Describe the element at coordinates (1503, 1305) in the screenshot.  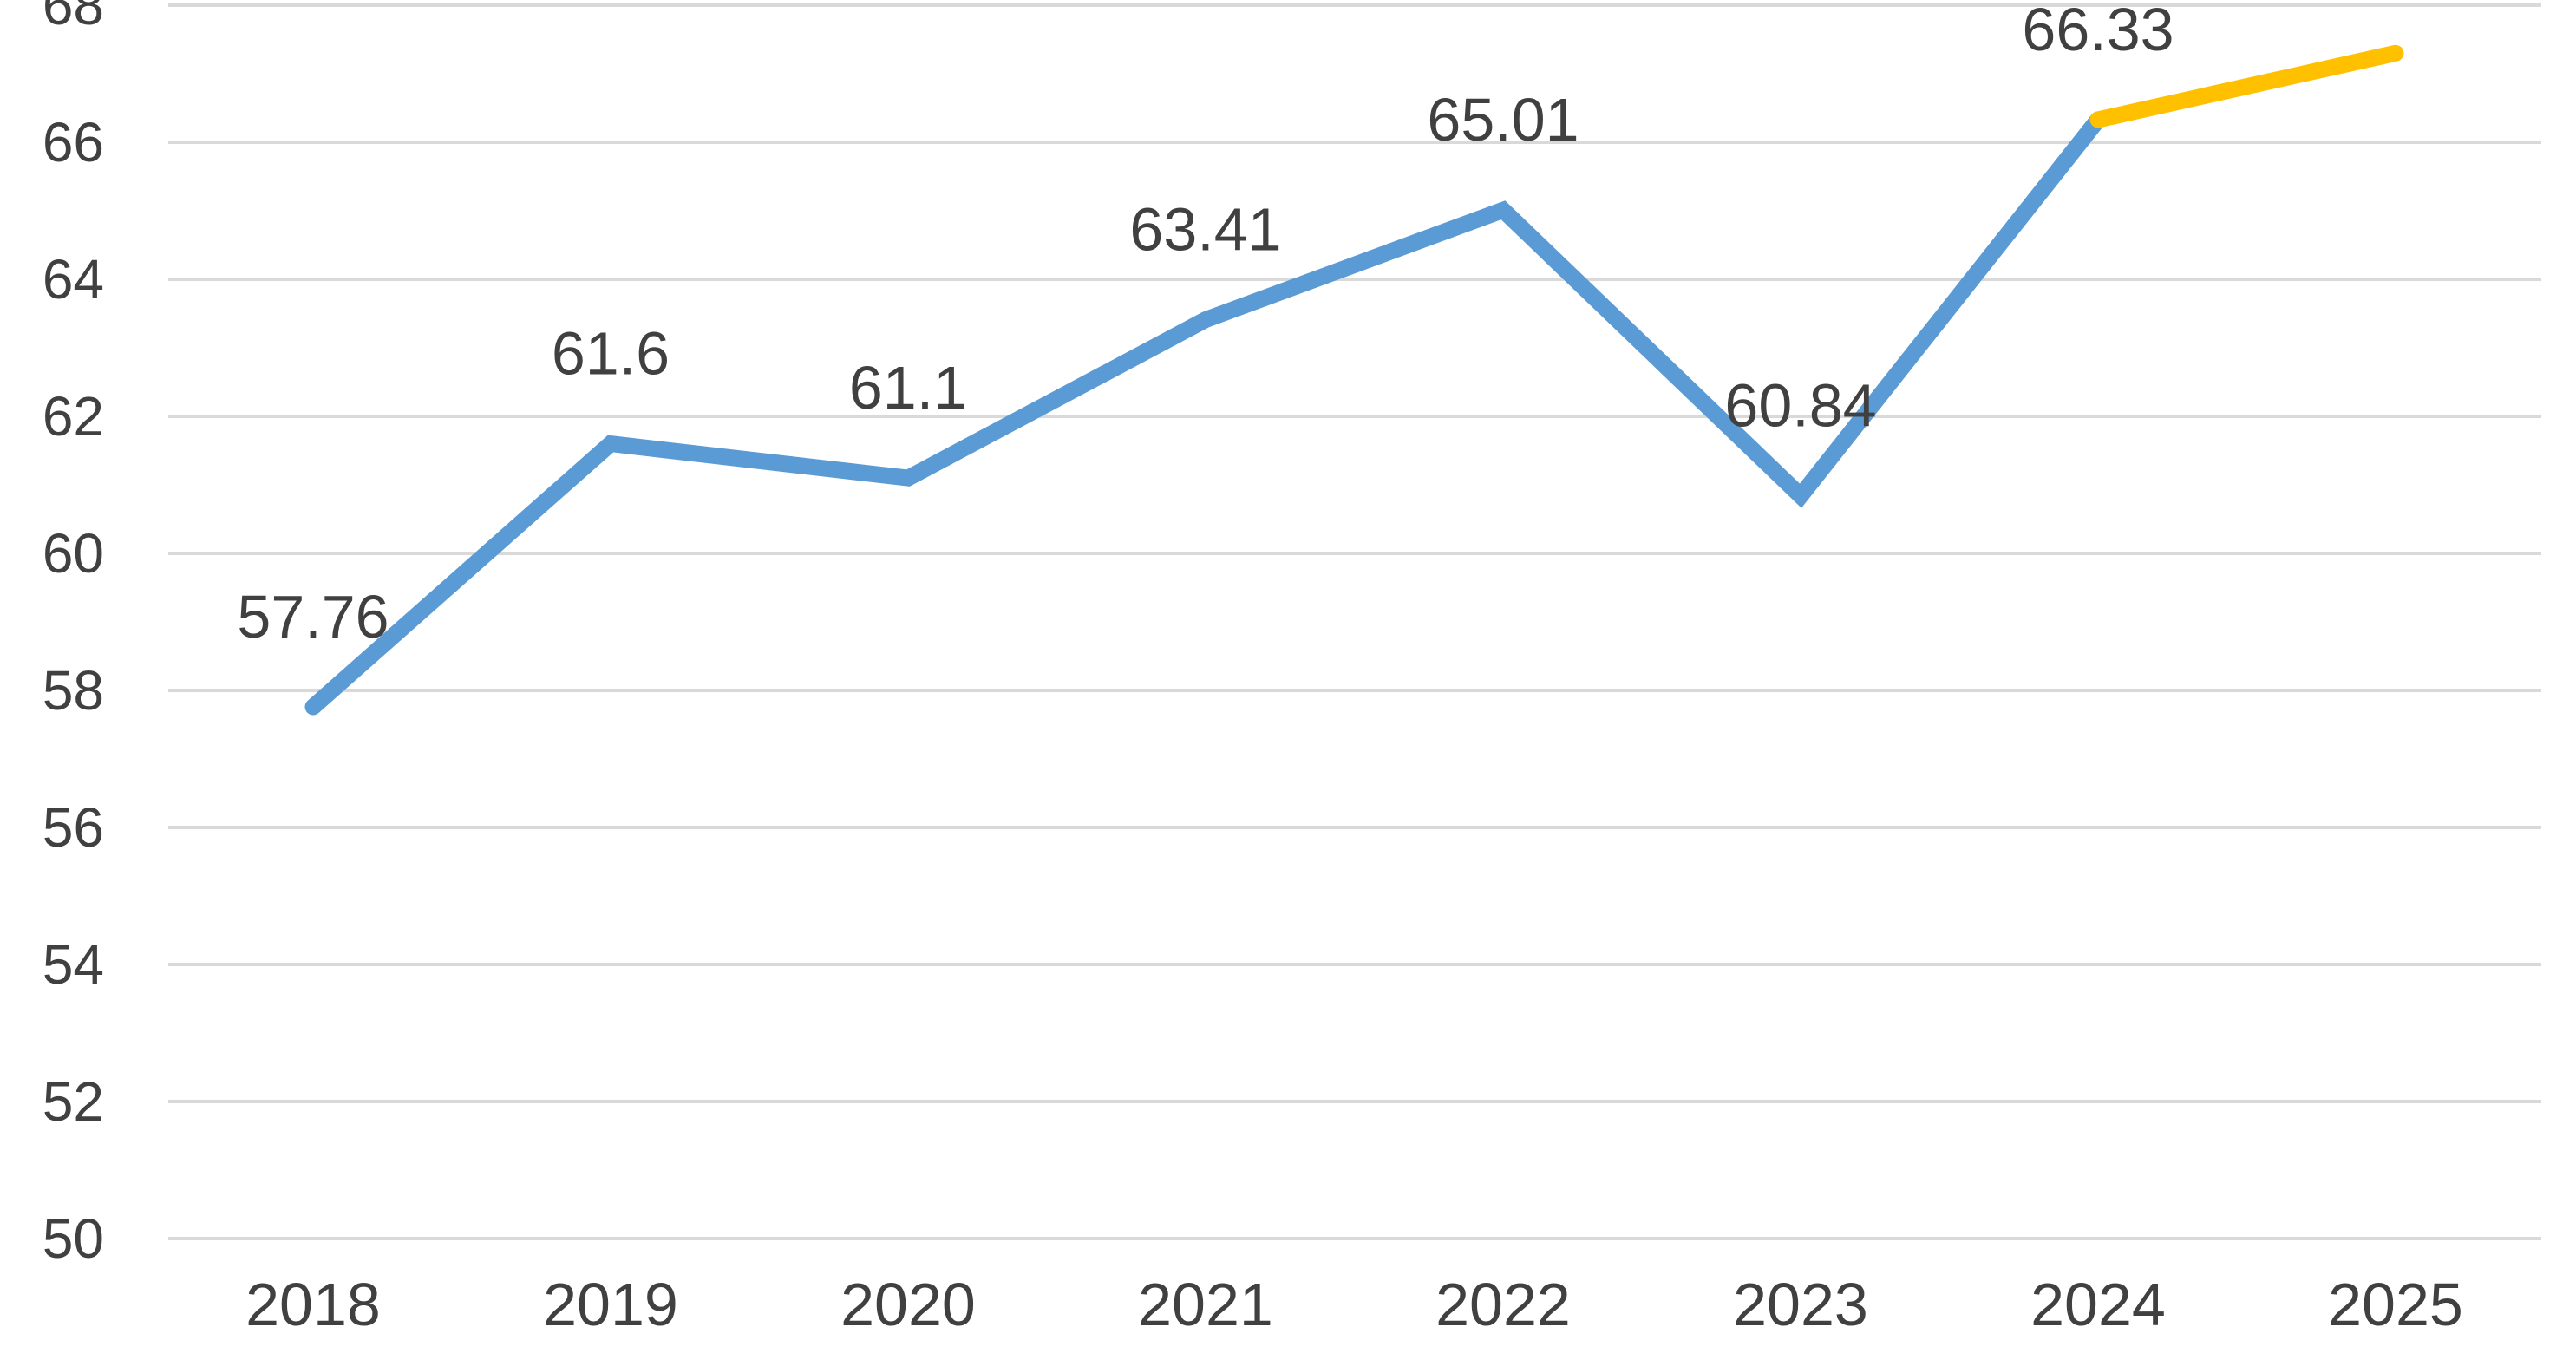
I see `x-tick-label: 2022` at that location.